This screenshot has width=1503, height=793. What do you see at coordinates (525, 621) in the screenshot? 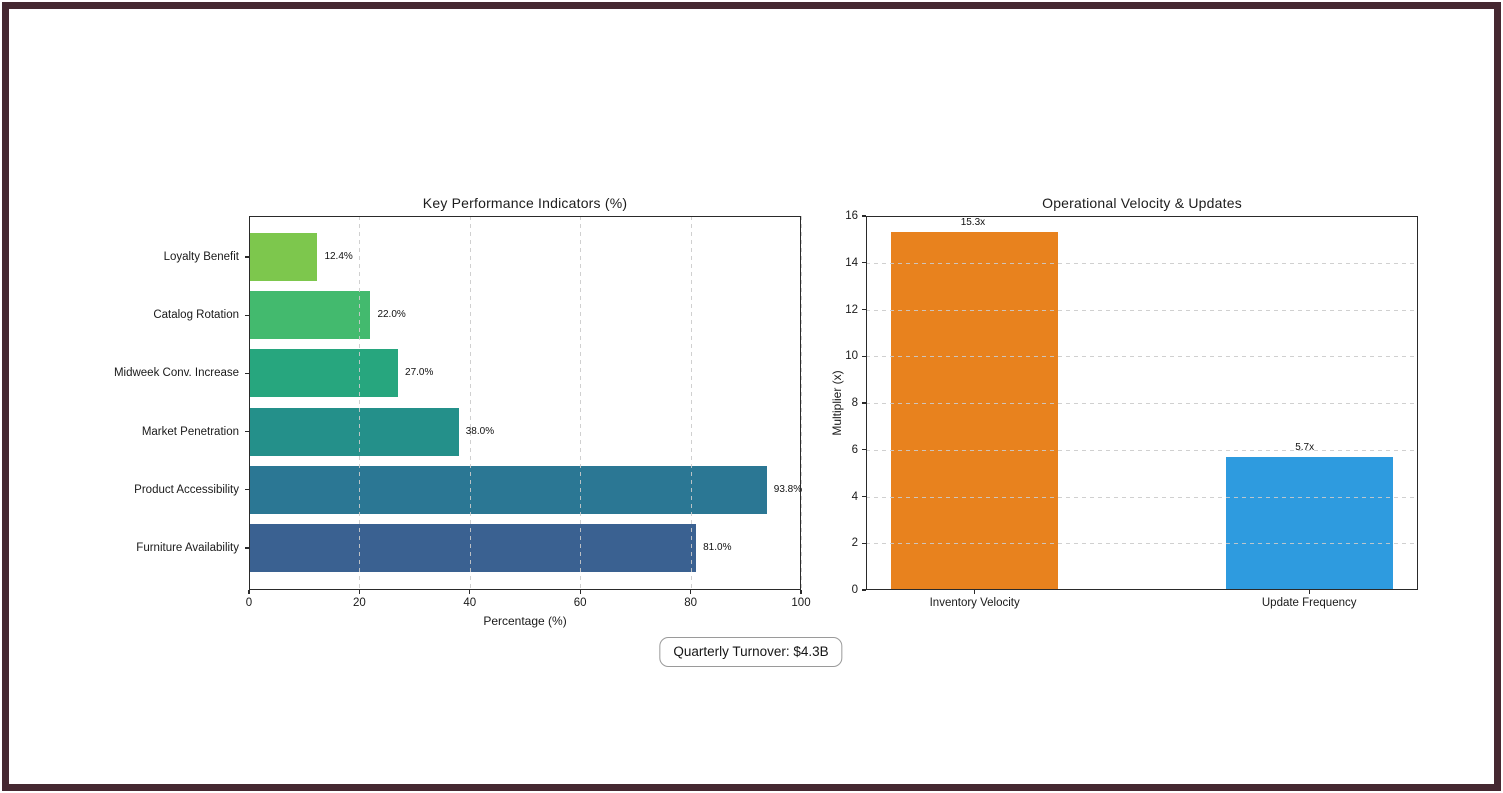
I see `kpi-xaxis-label: Percentage (%)` at bounding box center [525, 621].